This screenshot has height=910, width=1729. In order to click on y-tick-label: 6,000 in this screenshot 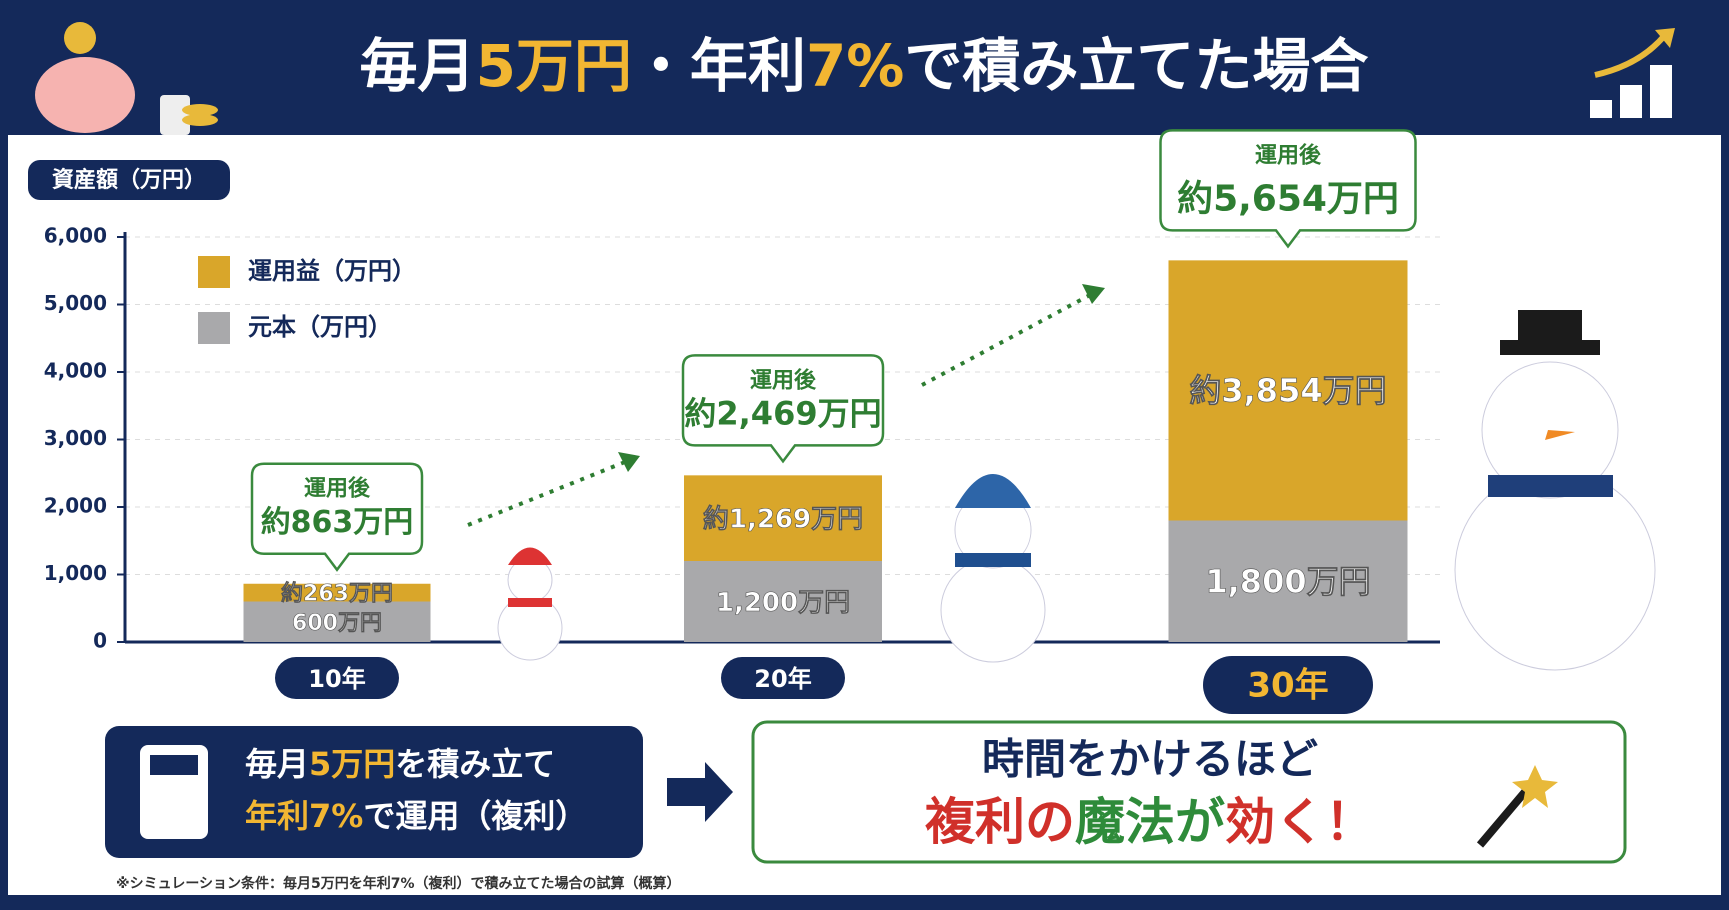, I will do `click(75, 236)`.